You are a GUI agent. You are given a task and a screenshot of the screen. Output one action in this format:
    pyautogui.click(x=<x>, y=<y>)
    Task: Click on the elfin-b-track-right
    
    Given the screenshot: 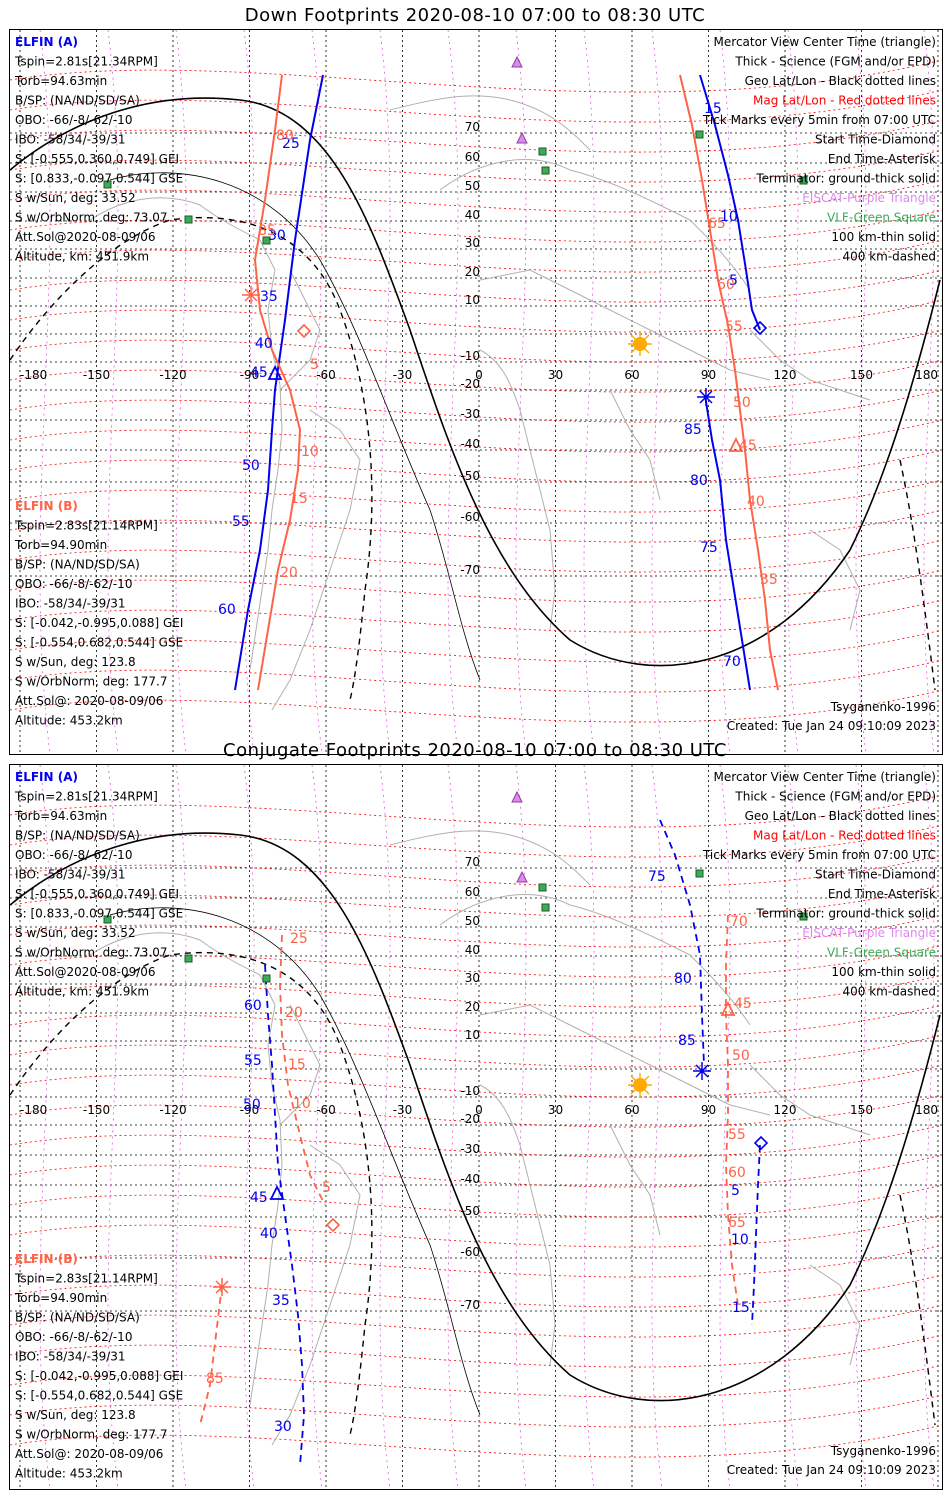 What is the action you would take?
    pyautogui.click(x=729, y=382)
    